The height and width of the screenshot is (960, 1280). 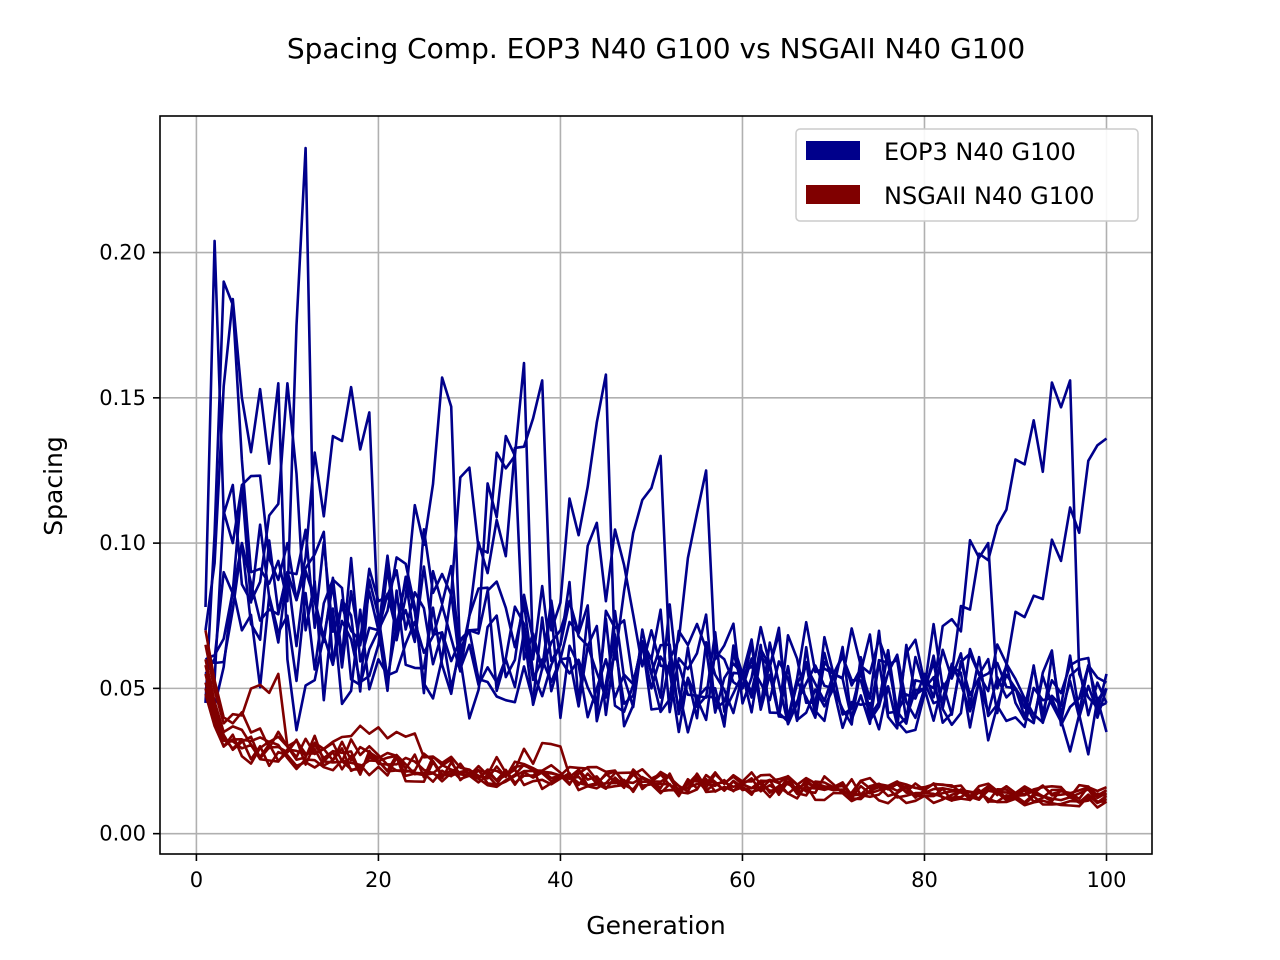 What do you see at coordinates (122, 398) in the screenshot?
I see `y-tick-label: 0.15` at bounding box center [122, 398].